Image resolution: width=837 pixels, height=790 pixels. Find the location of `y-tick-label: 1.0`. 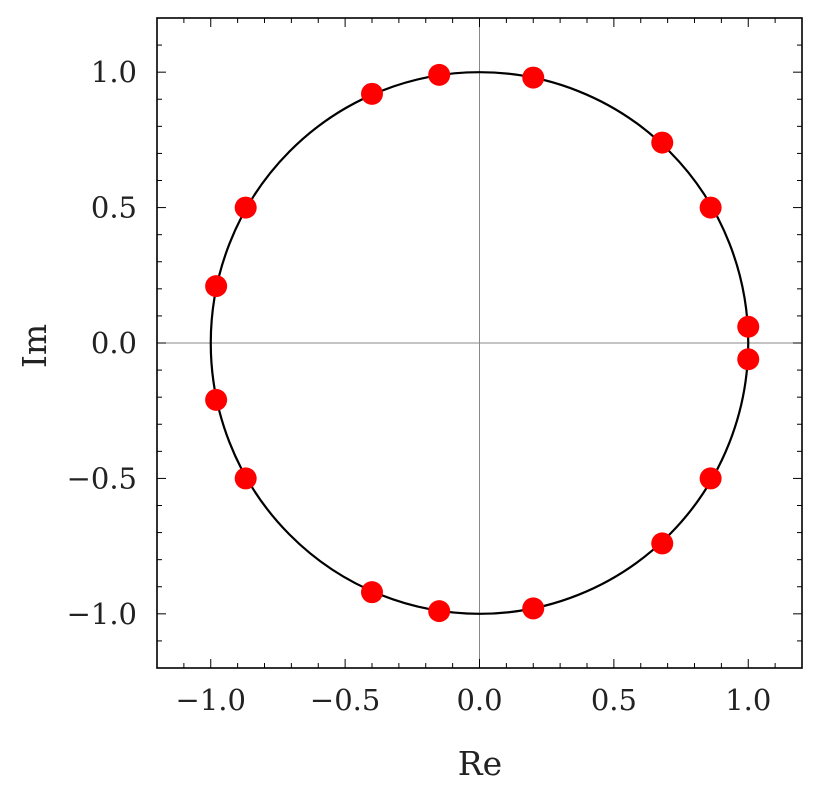

y-tick-label: 1.0 is located at coordinates (114, 72).